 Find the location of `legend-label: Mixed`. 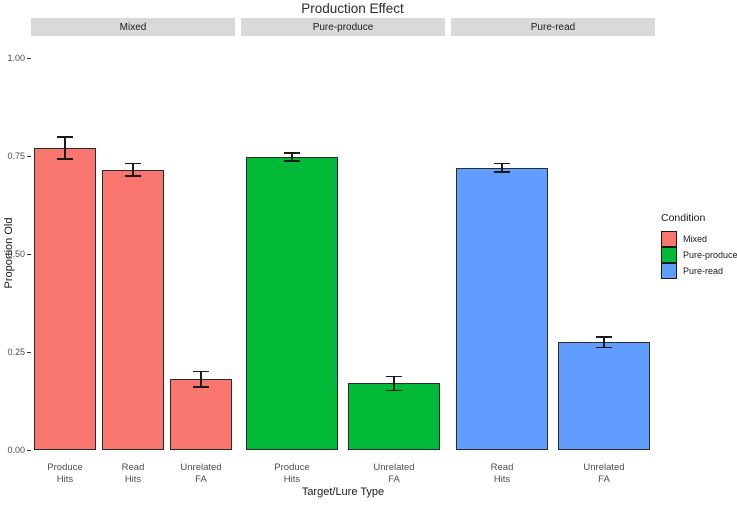

legend-label: Mixed is located at coordinates (695, 239).